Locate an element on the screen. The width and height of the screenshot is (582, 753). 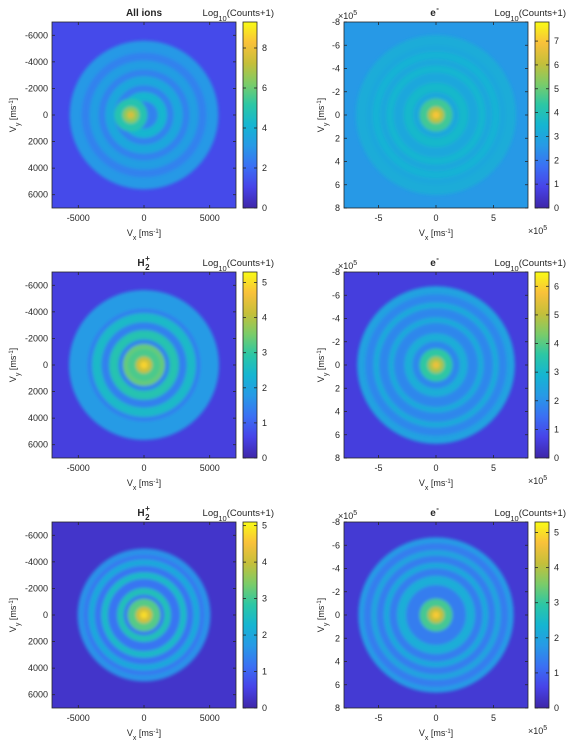
panel-title: e- is located at coordinates (434, 261).